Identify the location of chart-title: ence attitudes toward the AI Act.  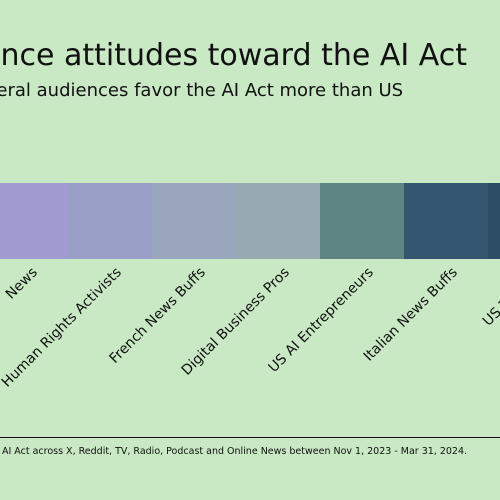
(233, 55).